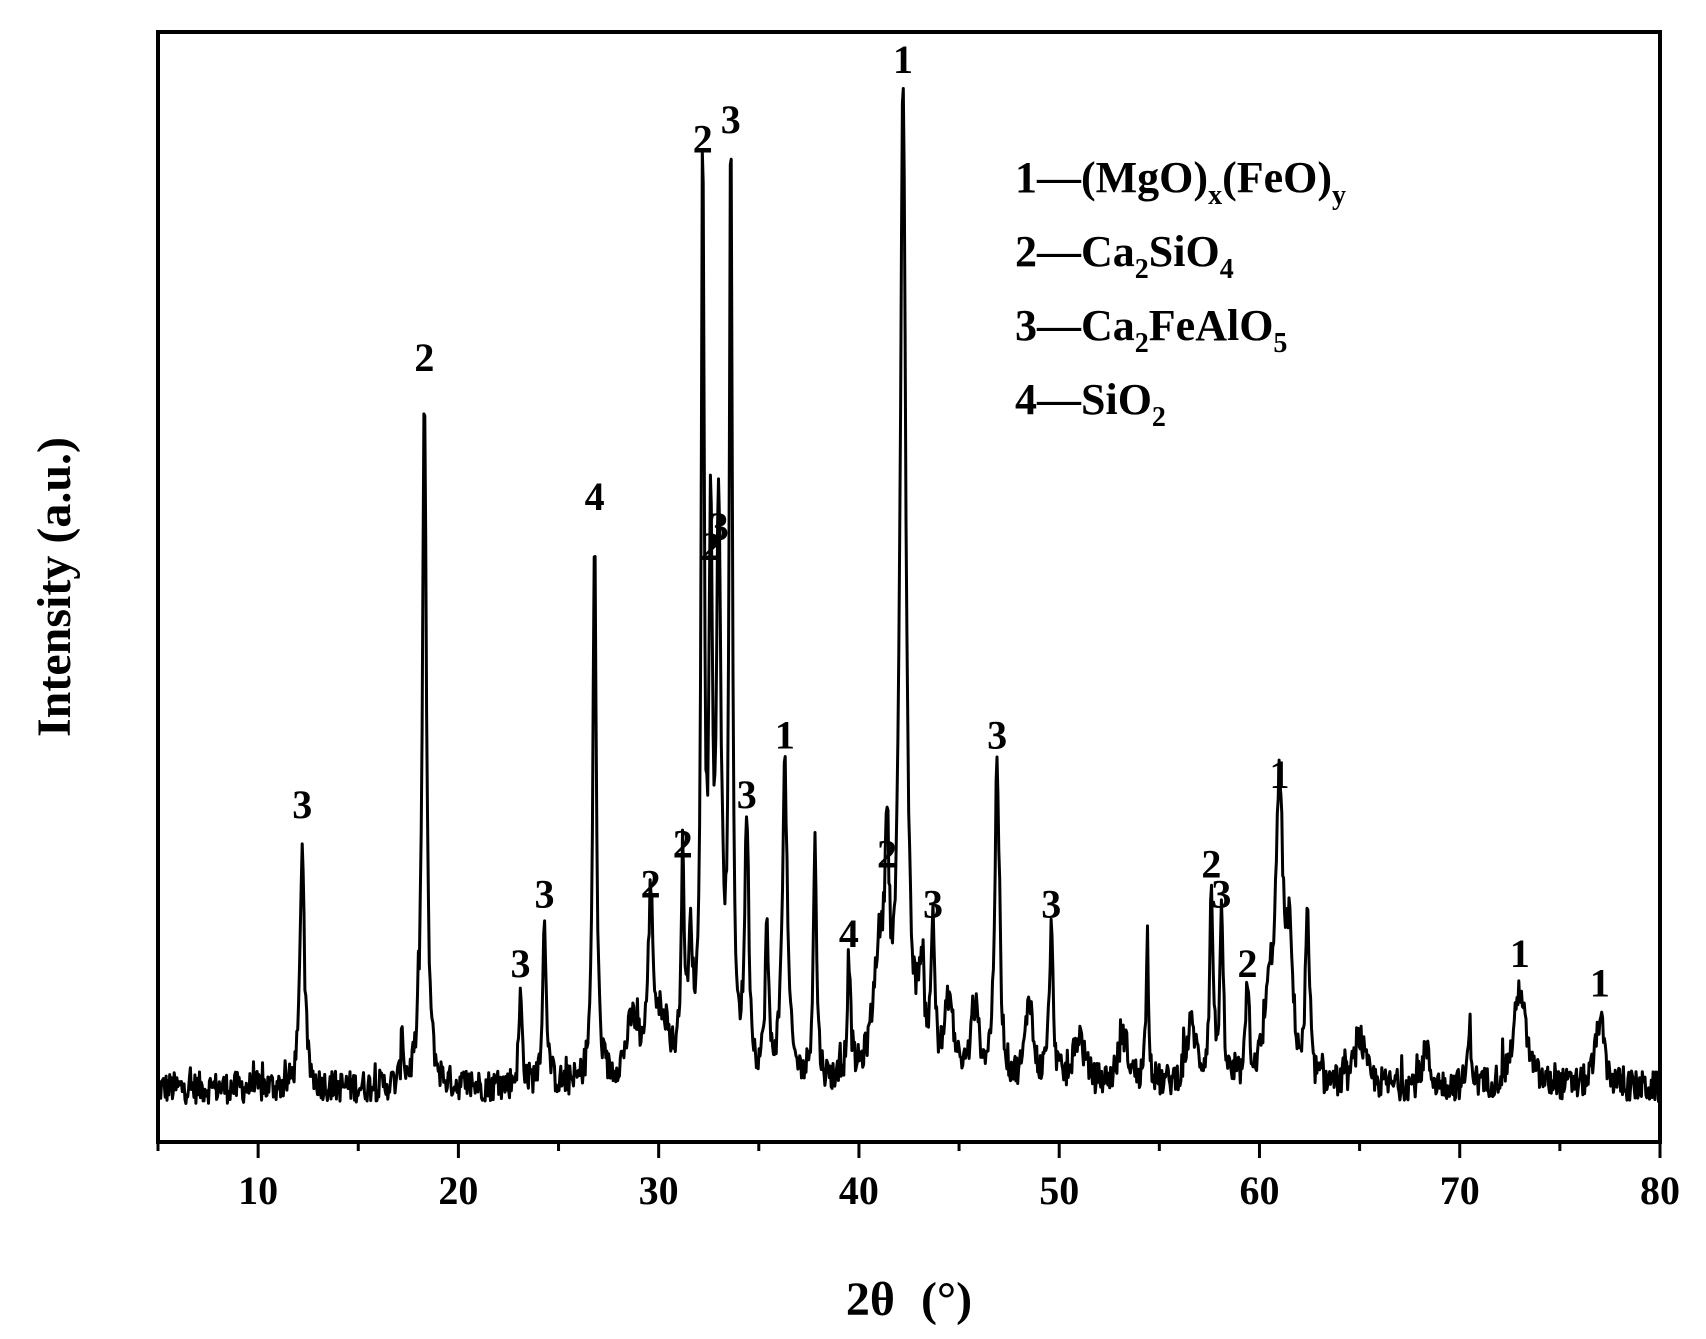  What do you see at coordinates (1180, 293) in the screenshot?
I see `phase-legend: 1—(MgO)x(FeO)y 2—Ca2SiO4 3—Ca2FeAlO5 4—SiO2` at bounding box center [1180, 293].